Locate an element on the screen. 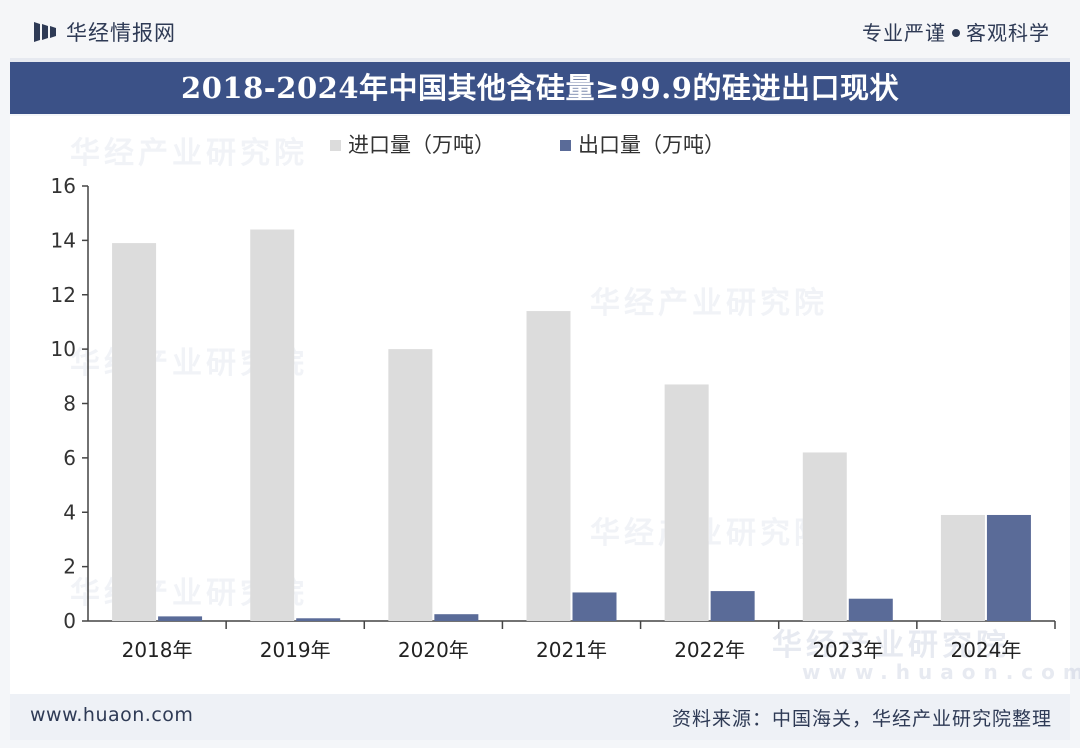 Image resolution: width=1080 pixels, height=748 pixels. chart-title: 2018-2024年中国其他含硅量≥99.9的硅进出口现状 is located at coordinates (540, 88).